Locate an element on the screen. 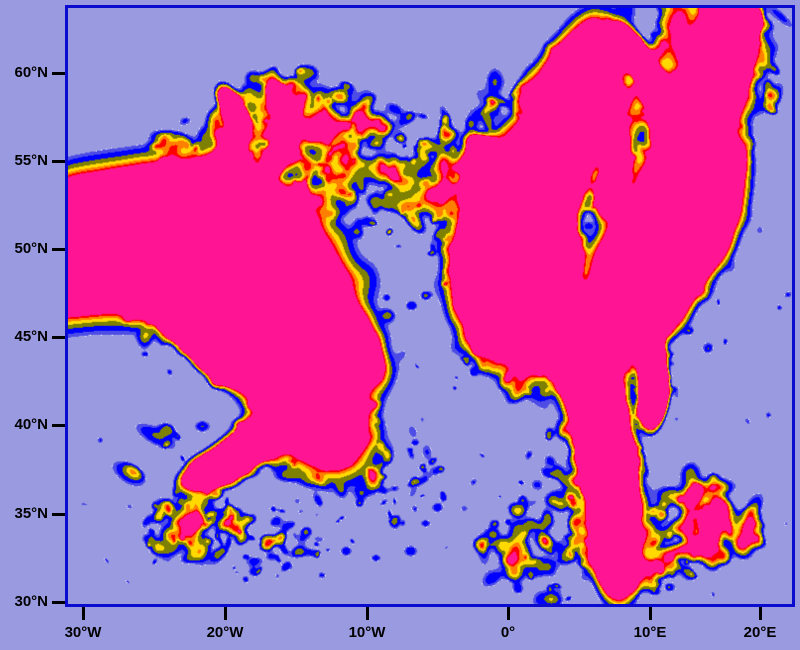 The image size is (800, 650). x-tick-label: 20°E is located at coordinates (760, 632).